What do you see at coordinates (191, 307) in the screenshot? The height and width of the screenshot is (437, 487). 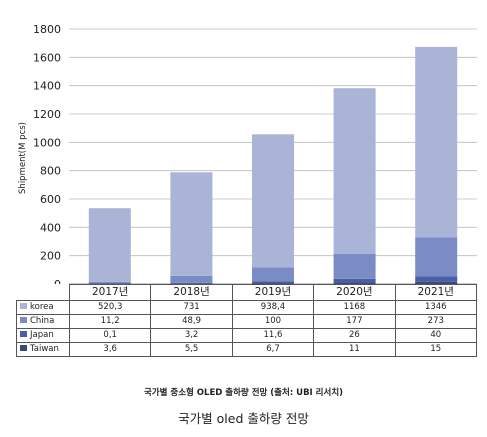 I see `data-label: 731` at bounding box center [191, 307].